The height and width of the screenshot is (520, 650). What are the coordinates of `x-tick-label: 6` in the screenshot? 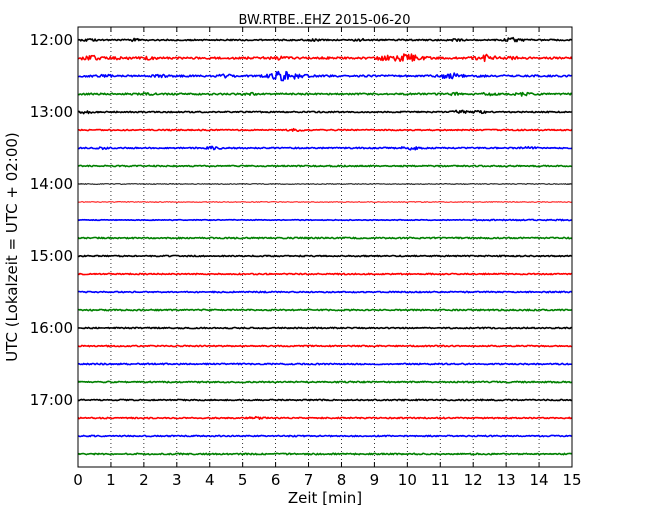 It's located at (276, 480).